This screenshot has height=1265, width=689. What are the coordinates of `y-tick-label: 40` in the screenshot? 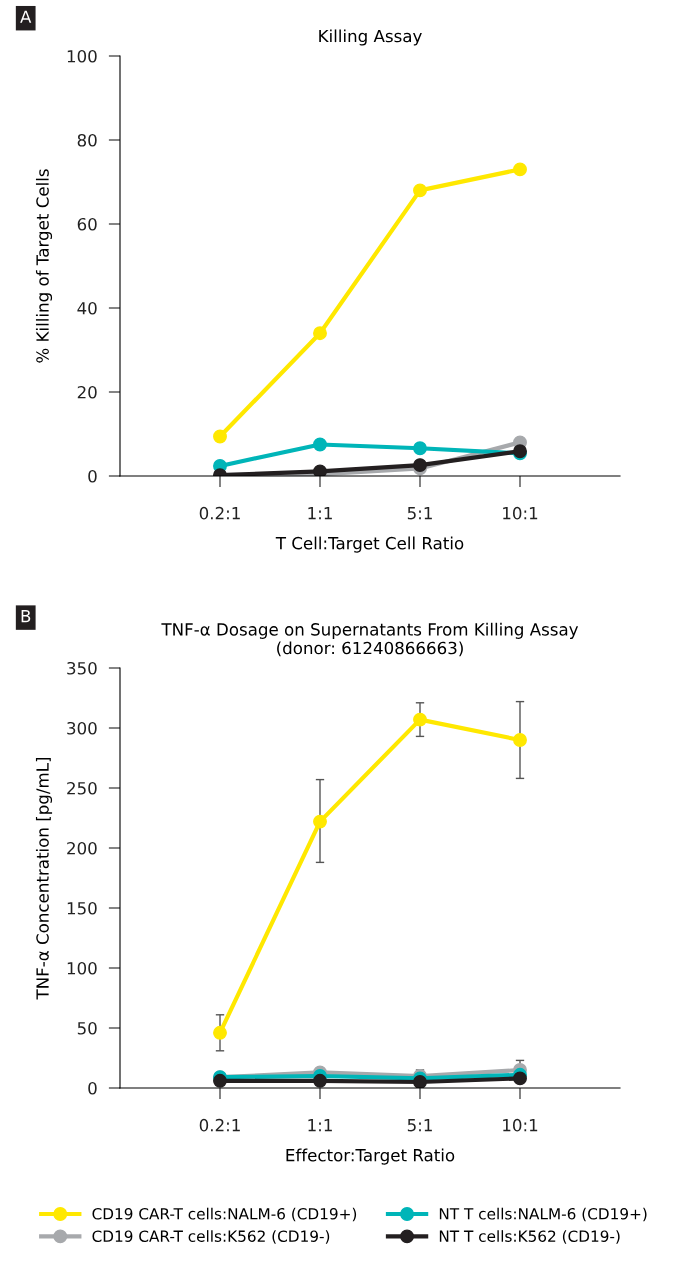 It's located at (87, 308).